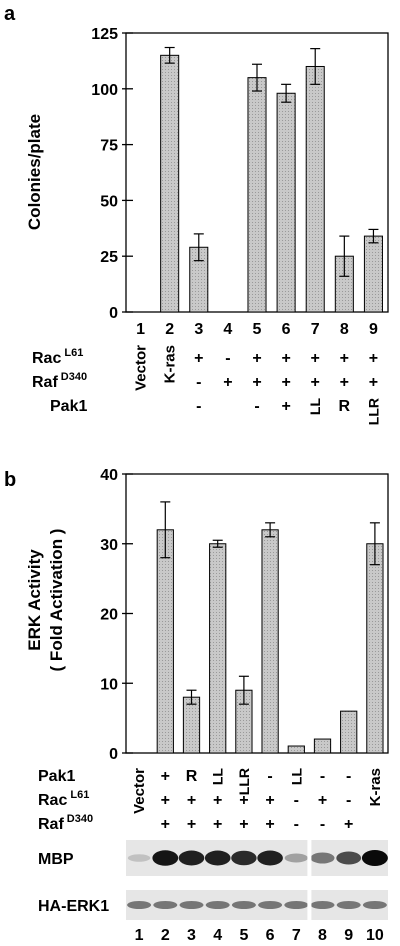 This screenshot has height=946, width=400. What do you see at coordinates (104, 34) in the screenshot?
I see `y-tick-label: 125` at bounding box center [104, 34].